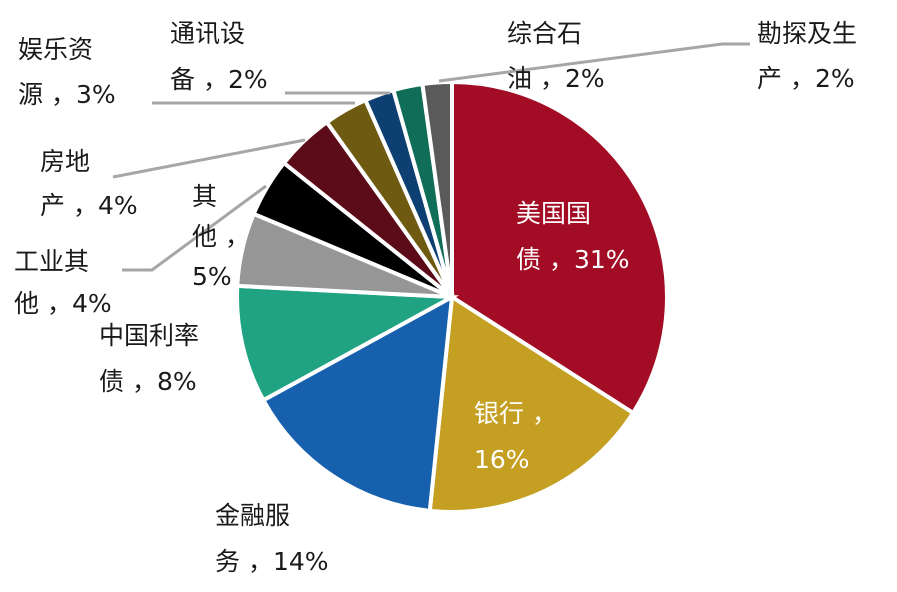 The width and height of the screenshot is (897, 592). I want to click on slice-label-line: 16%, so click(502, 459).